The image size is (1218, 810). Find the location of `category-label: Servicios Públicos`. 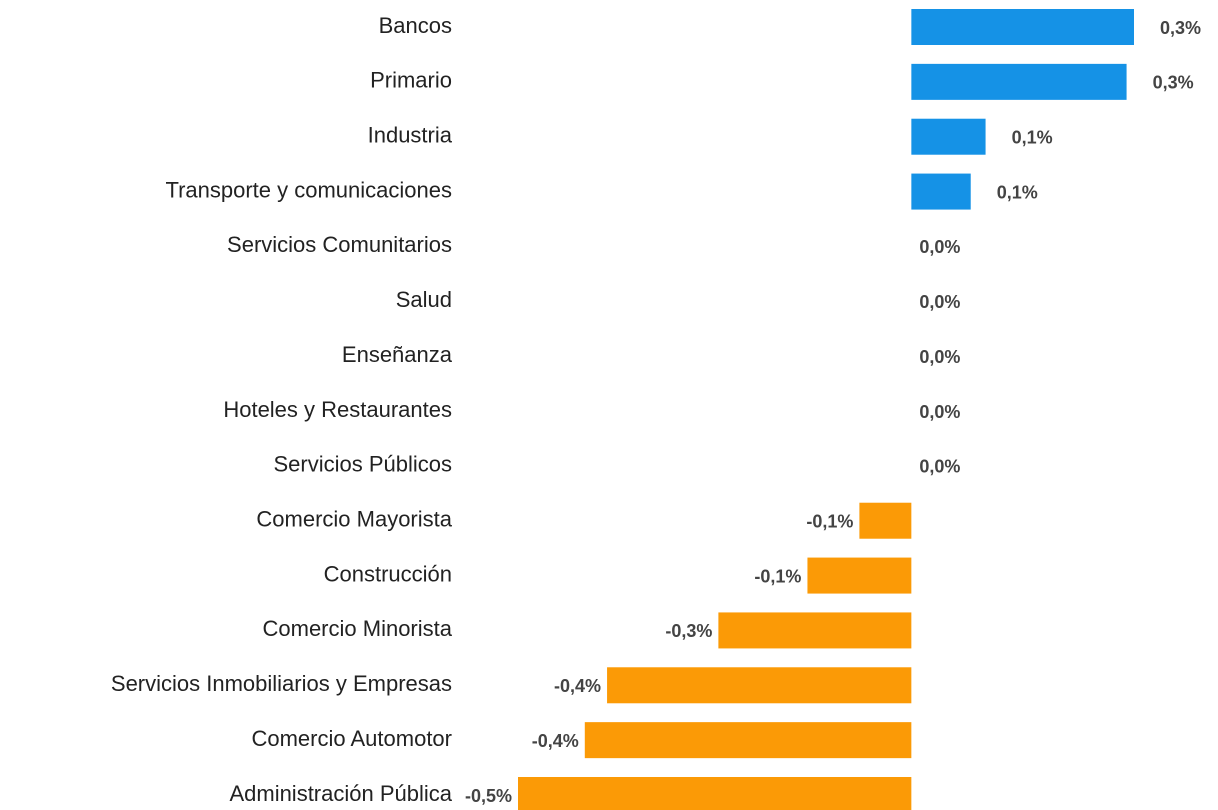

category-label: Servicios Públicos is located at coordinates (362, 464).